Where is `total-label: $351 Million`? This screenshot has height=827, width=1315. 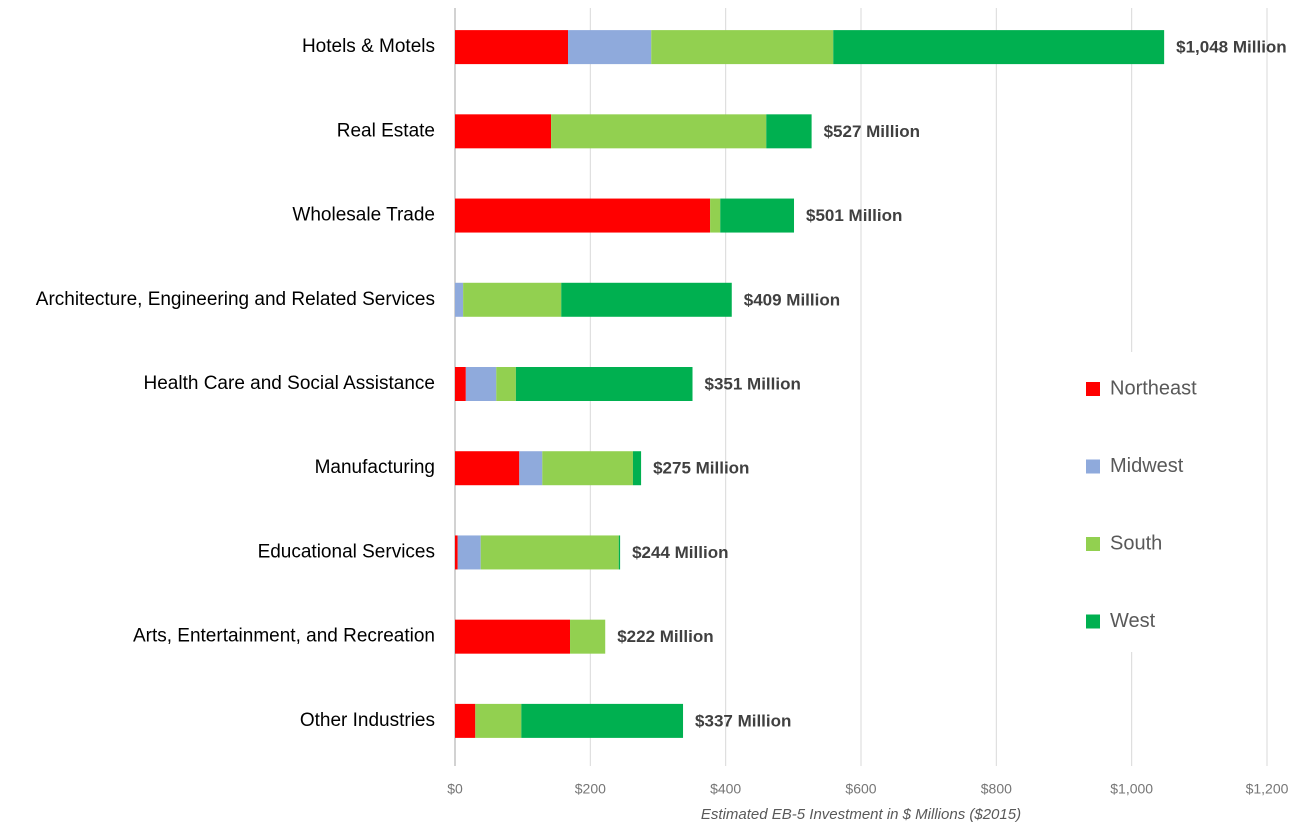 total-label: $351 Million is located at coordinates (753, 383).